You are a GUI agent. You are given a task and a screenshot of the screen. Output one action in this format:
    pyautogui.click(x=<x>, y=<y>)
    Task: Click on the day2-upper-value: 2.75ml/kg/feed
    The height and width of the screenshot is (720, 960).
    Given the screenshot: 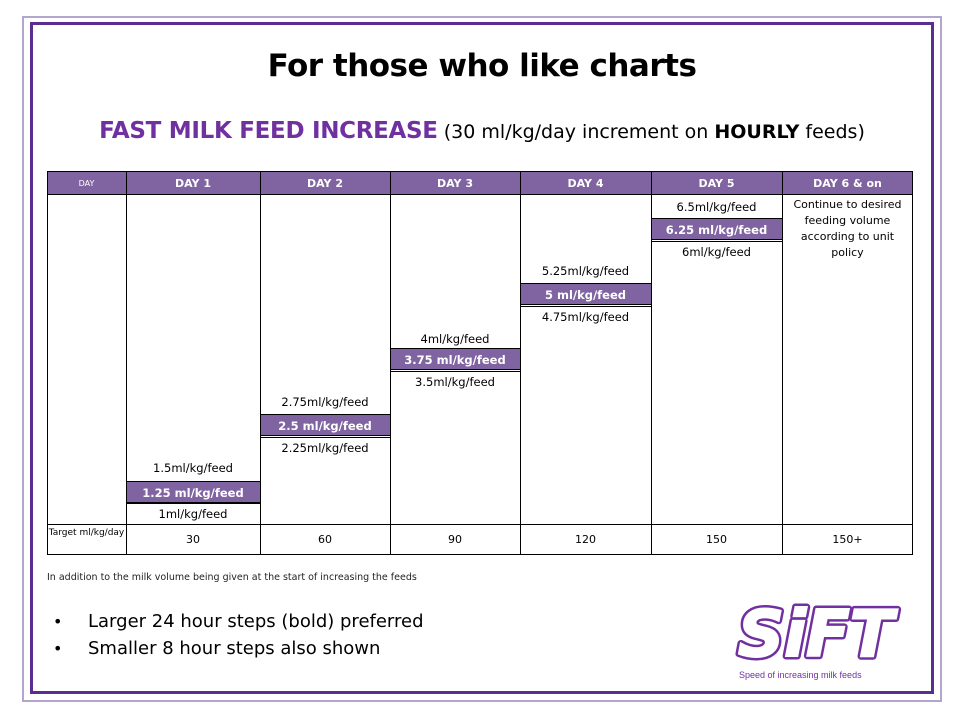 What is the action you would take?
    pyautogui.click(x=325, y=402)
    